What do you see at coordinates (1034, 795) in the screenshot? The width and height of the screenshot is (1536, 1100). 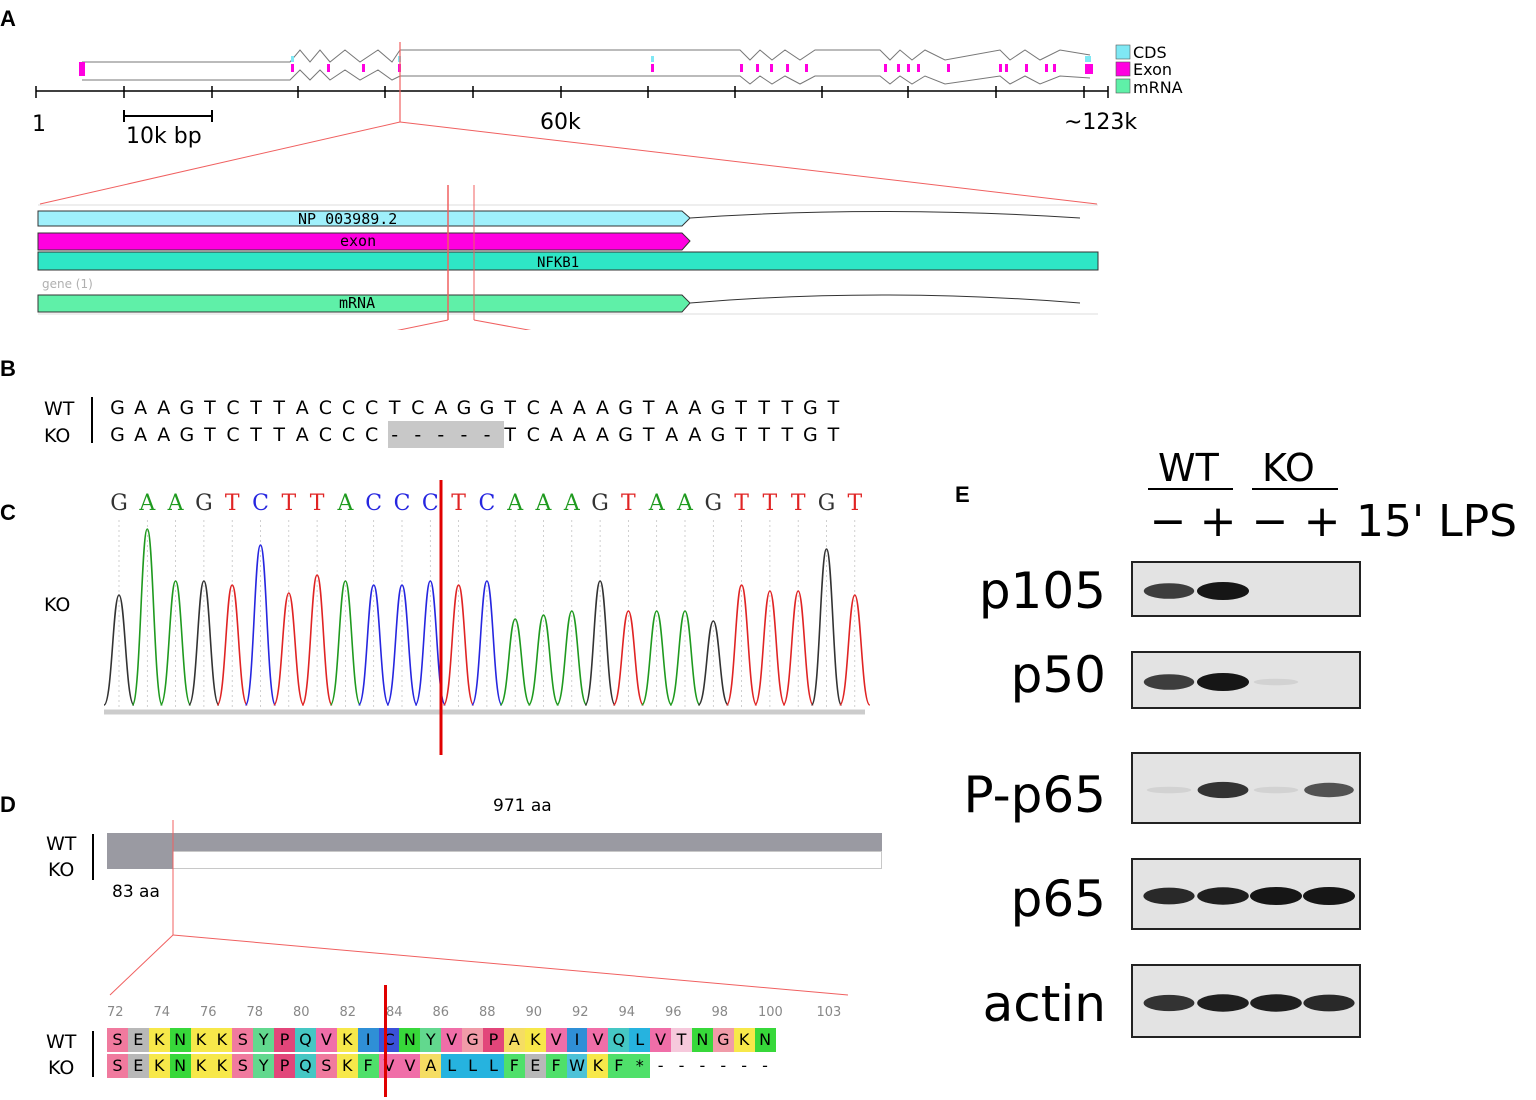 I see `blot-label-p-p65: P-p65` at bounding box center [1034, 795].